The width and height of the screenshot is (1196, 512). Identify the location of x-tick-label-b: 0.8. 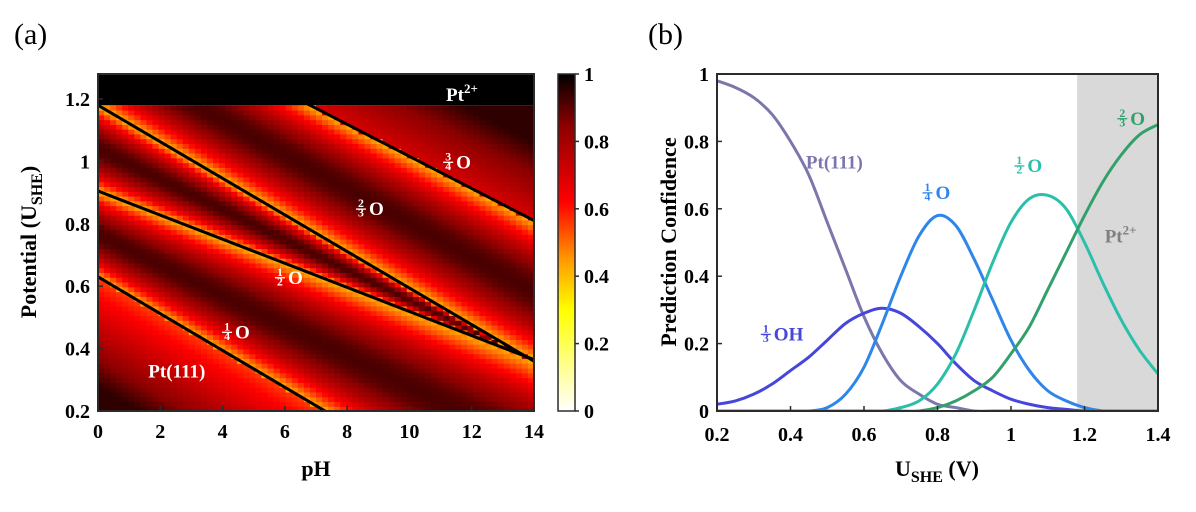
(937, 435).